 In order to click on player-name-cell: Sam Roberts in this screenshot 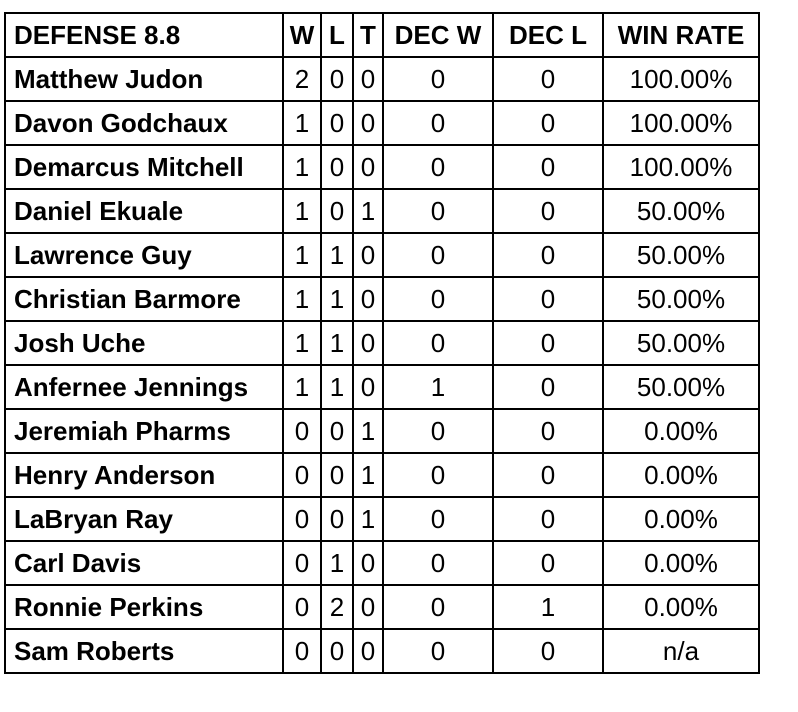, I will do `click(144, 651)`.